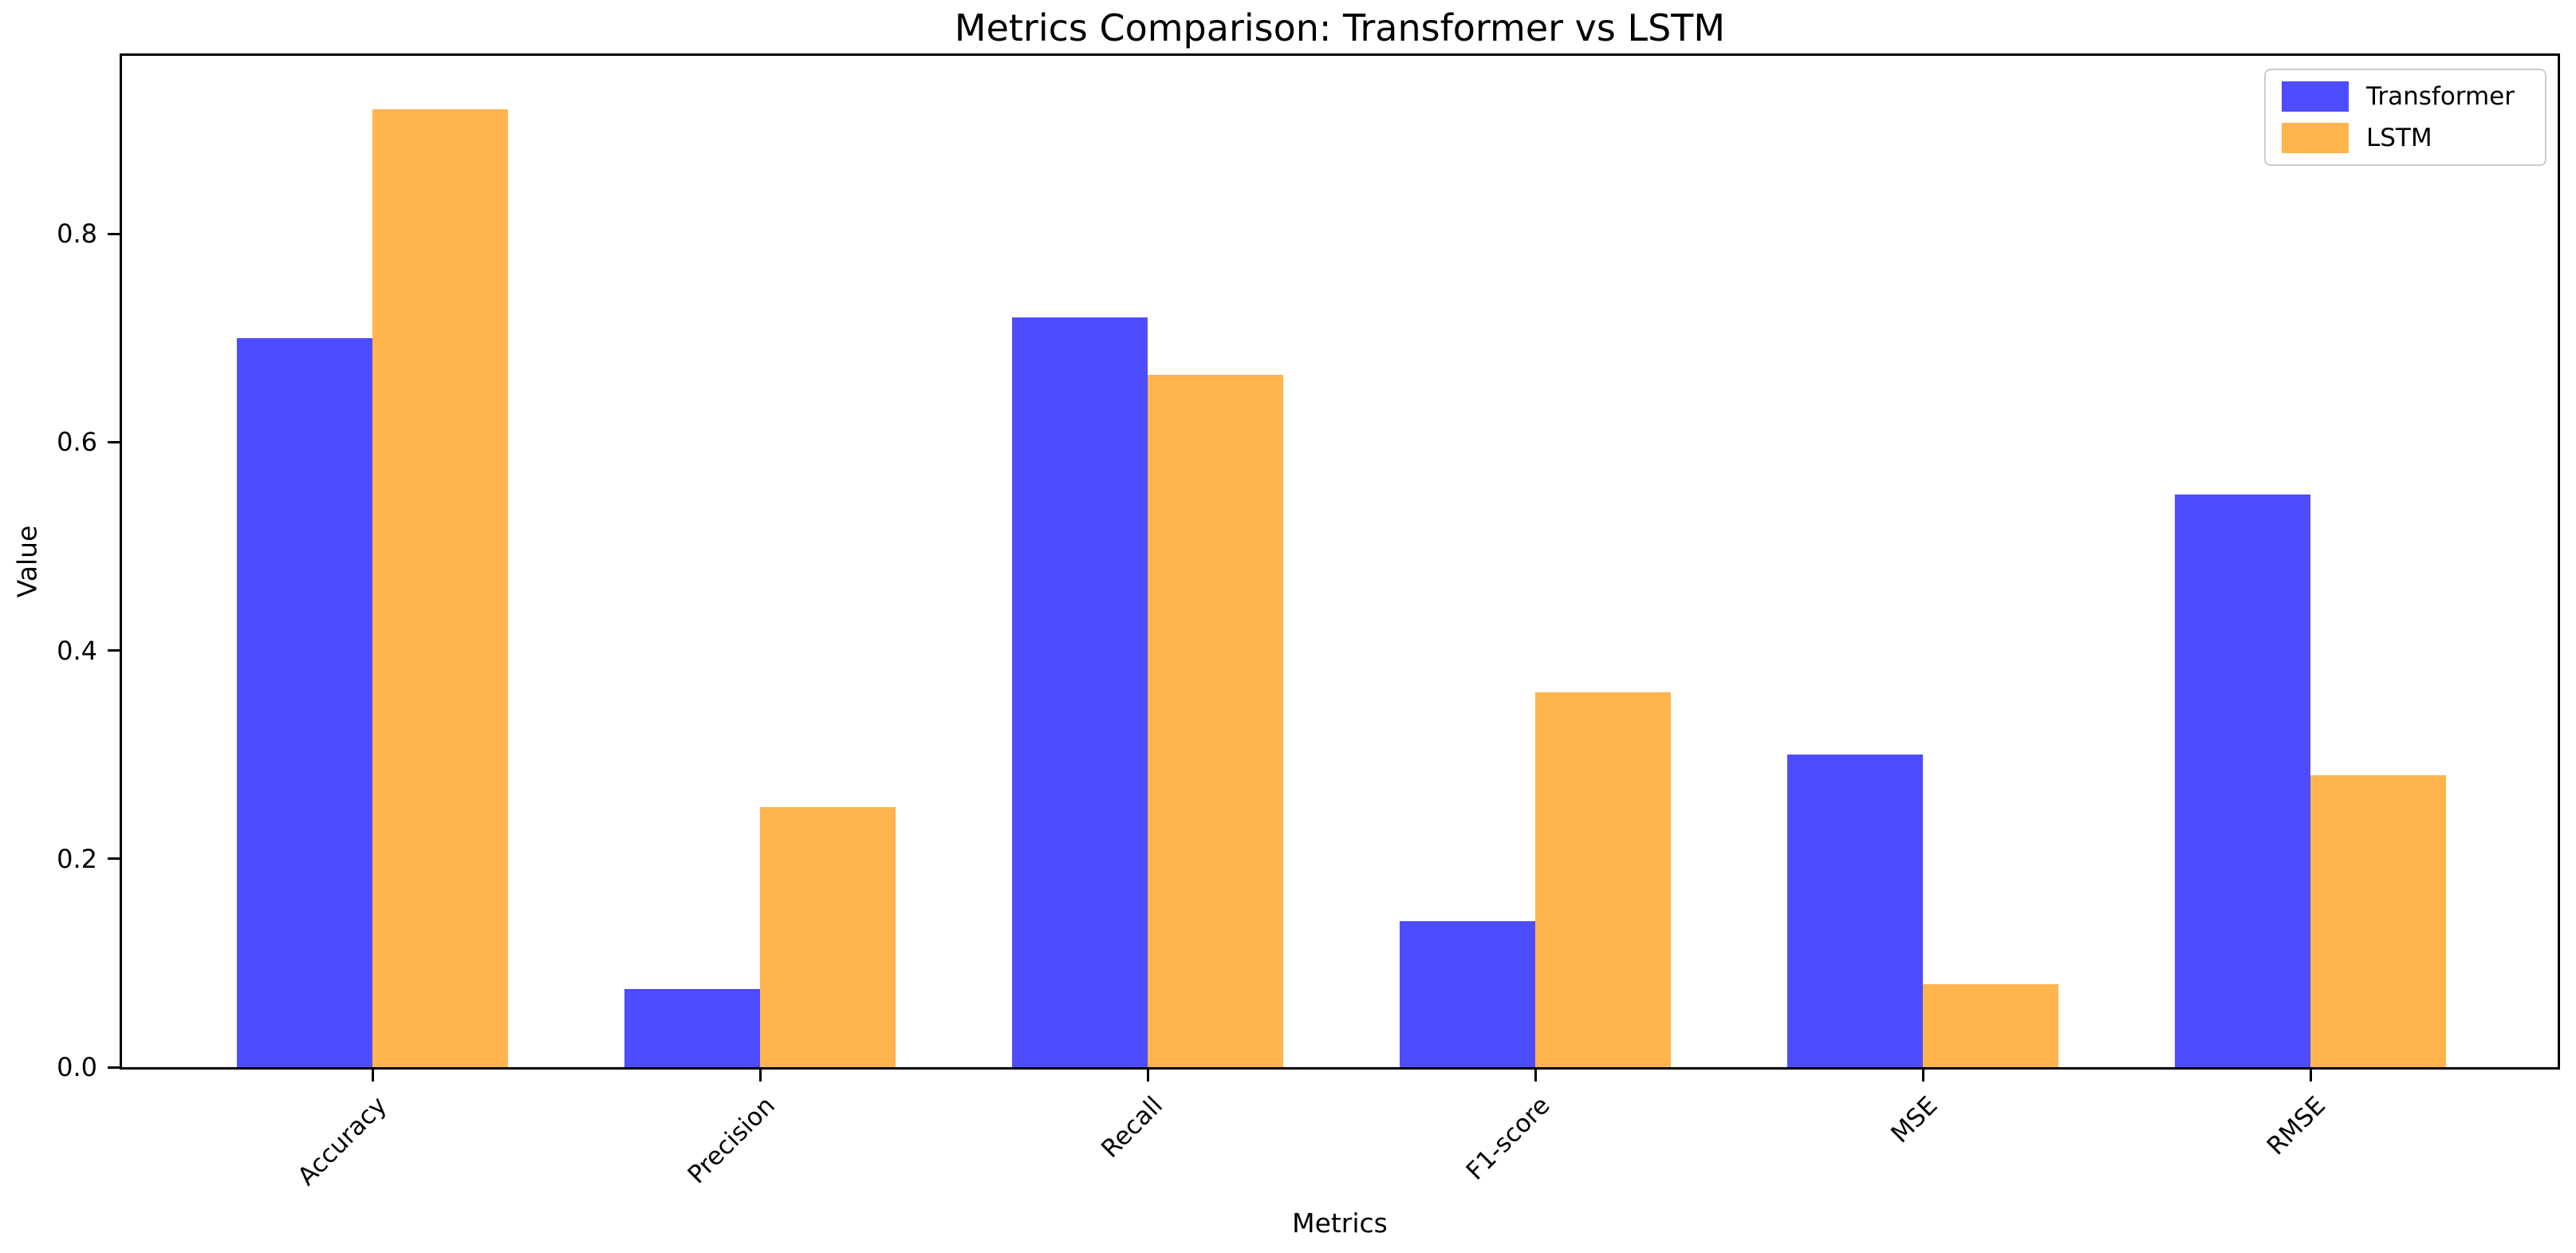  What do you see at coordinates (2440, 96) in the screenshot?
I see `legend-label-transformer: Transformer` at bounding box center [2440, 96].